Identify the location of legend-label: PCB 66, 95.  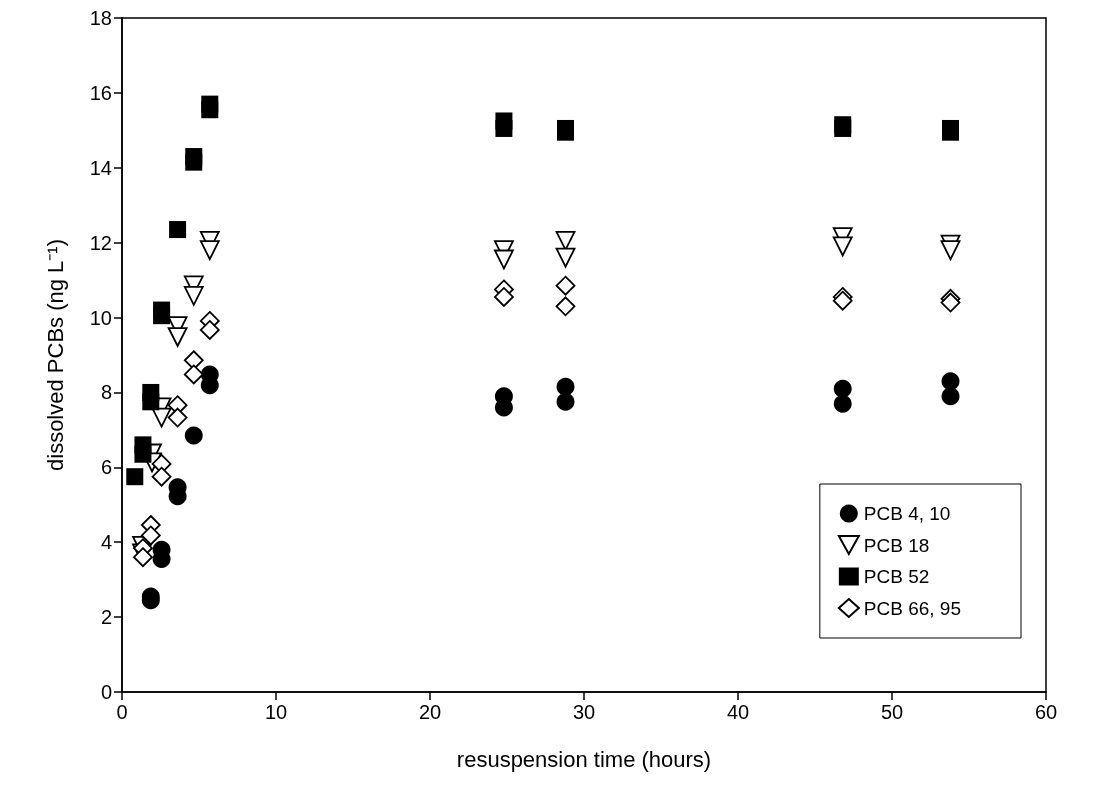
(912, 608).